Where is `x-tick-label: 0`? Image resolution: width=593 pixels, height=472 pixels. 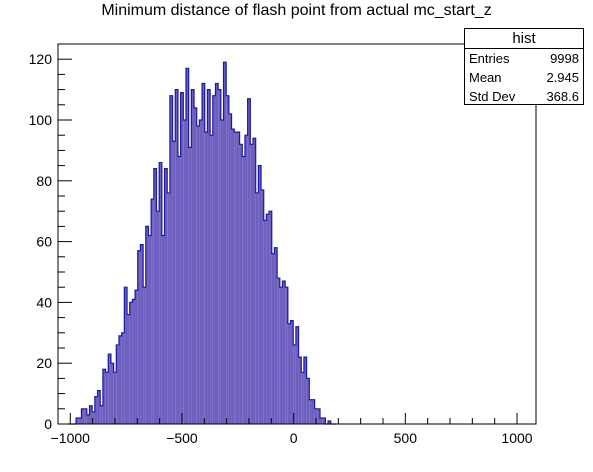
x-tick-label: 0 is located at coordinates (294, 438).